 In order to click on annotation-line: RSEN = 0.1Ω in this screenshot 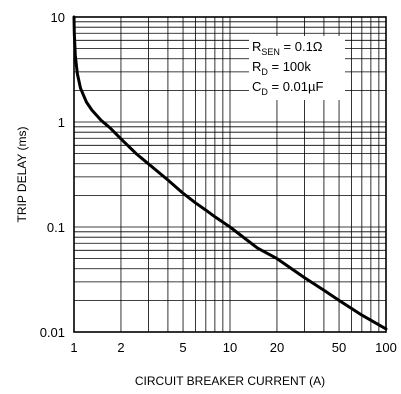, I will do `click(287, 48)`.